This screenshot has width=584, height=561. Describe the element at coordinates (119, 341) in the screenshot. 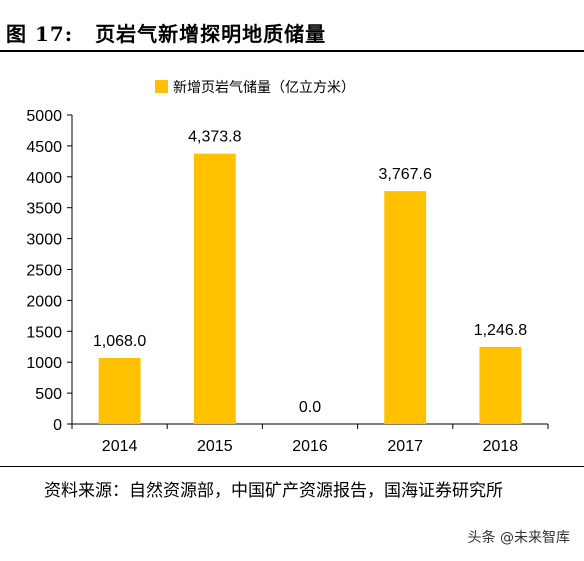

I see `data-label: 1,068.0` at that location.